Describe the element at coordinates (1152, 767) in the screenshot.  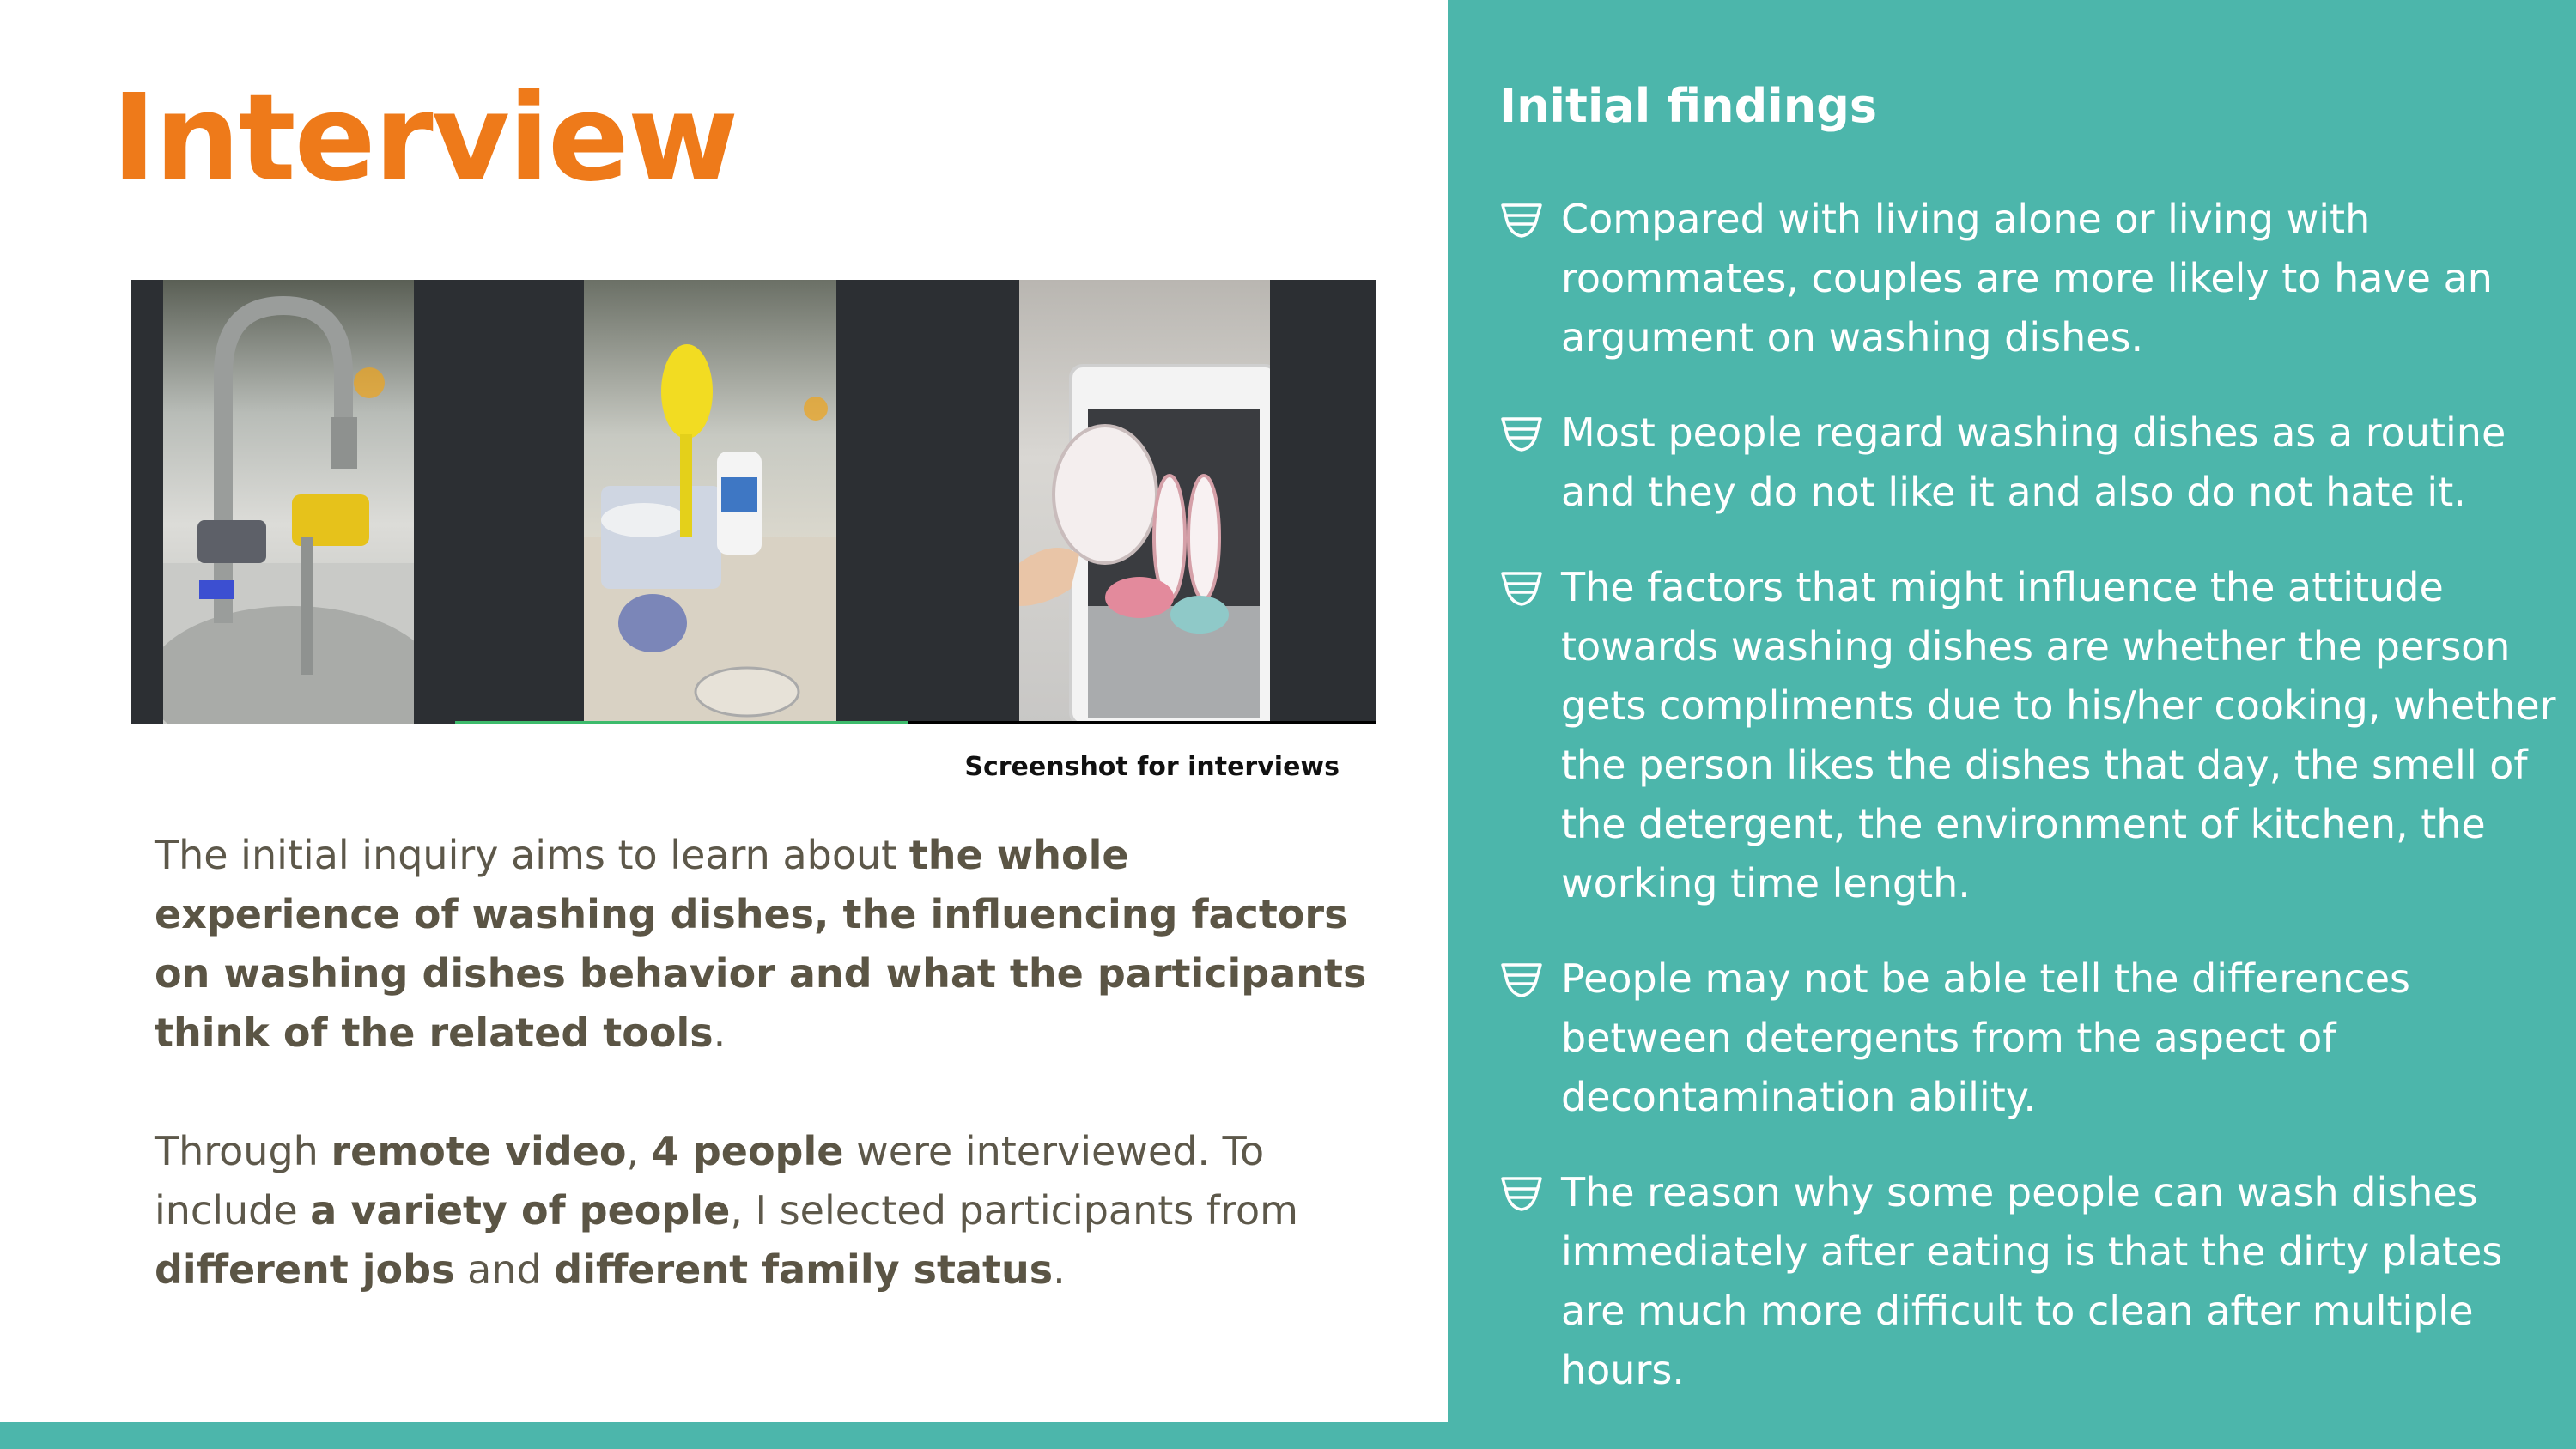
I see `video-caption: Screenshot for interviews` at that location.